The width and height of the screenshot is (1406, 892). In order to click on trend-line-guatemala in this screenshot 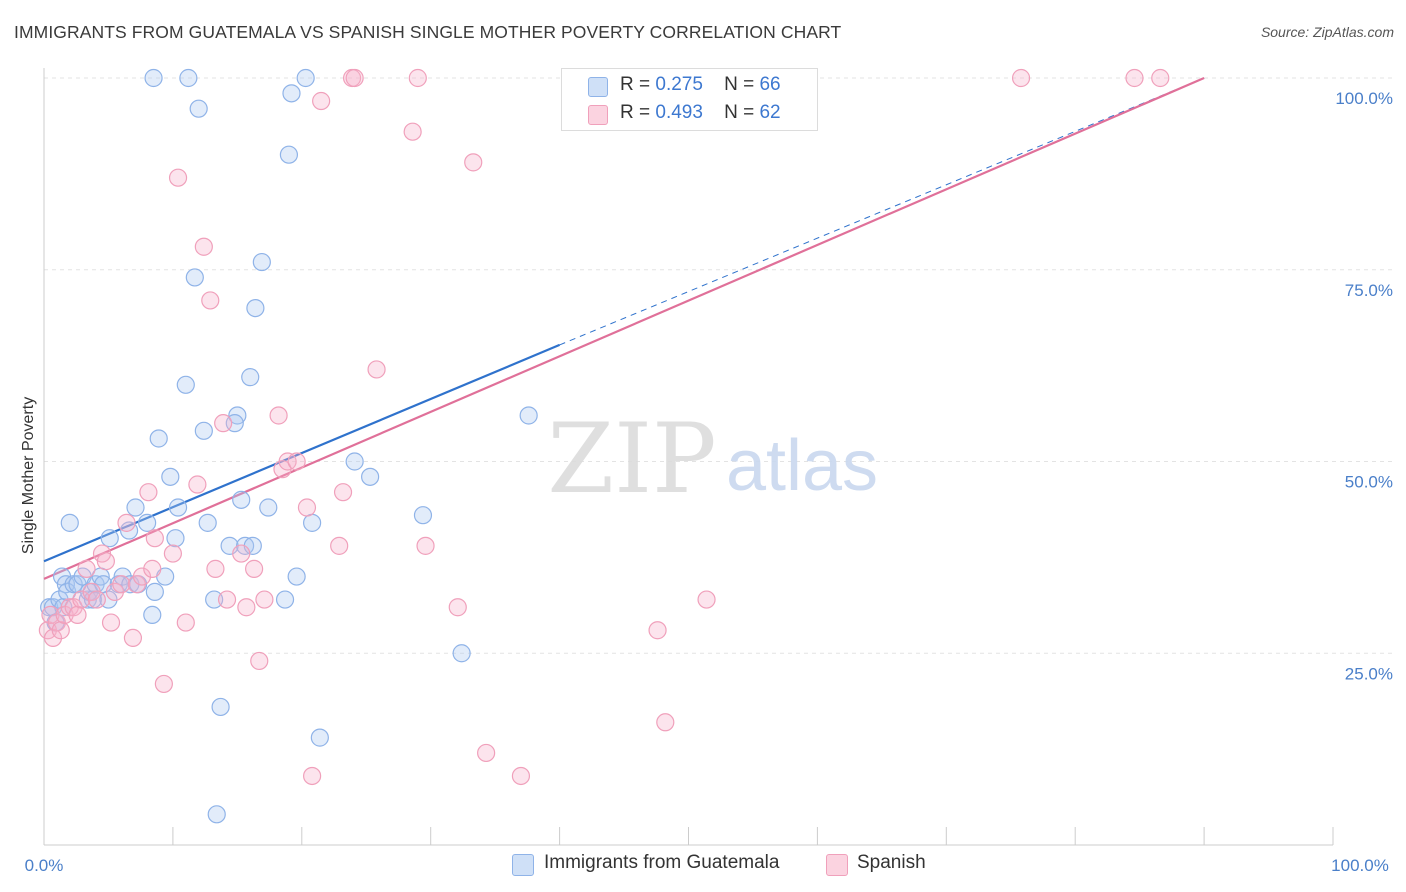, I will do `click(302, 453)`.